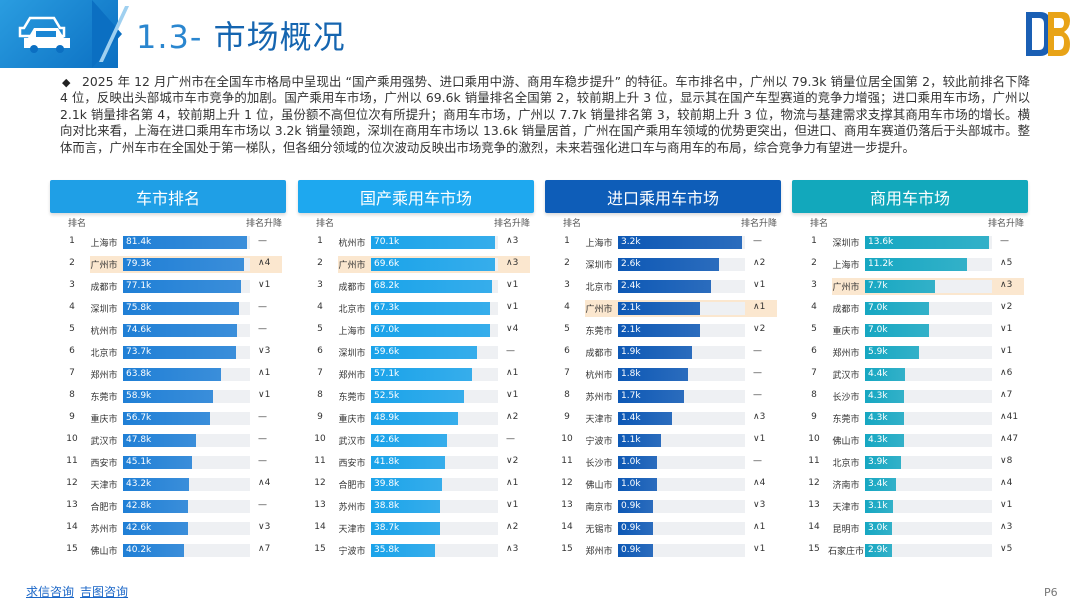 This screenshot has width=1080, height=607. I want to click on panel-title: 进口乘用车市场, so click(663, 196).